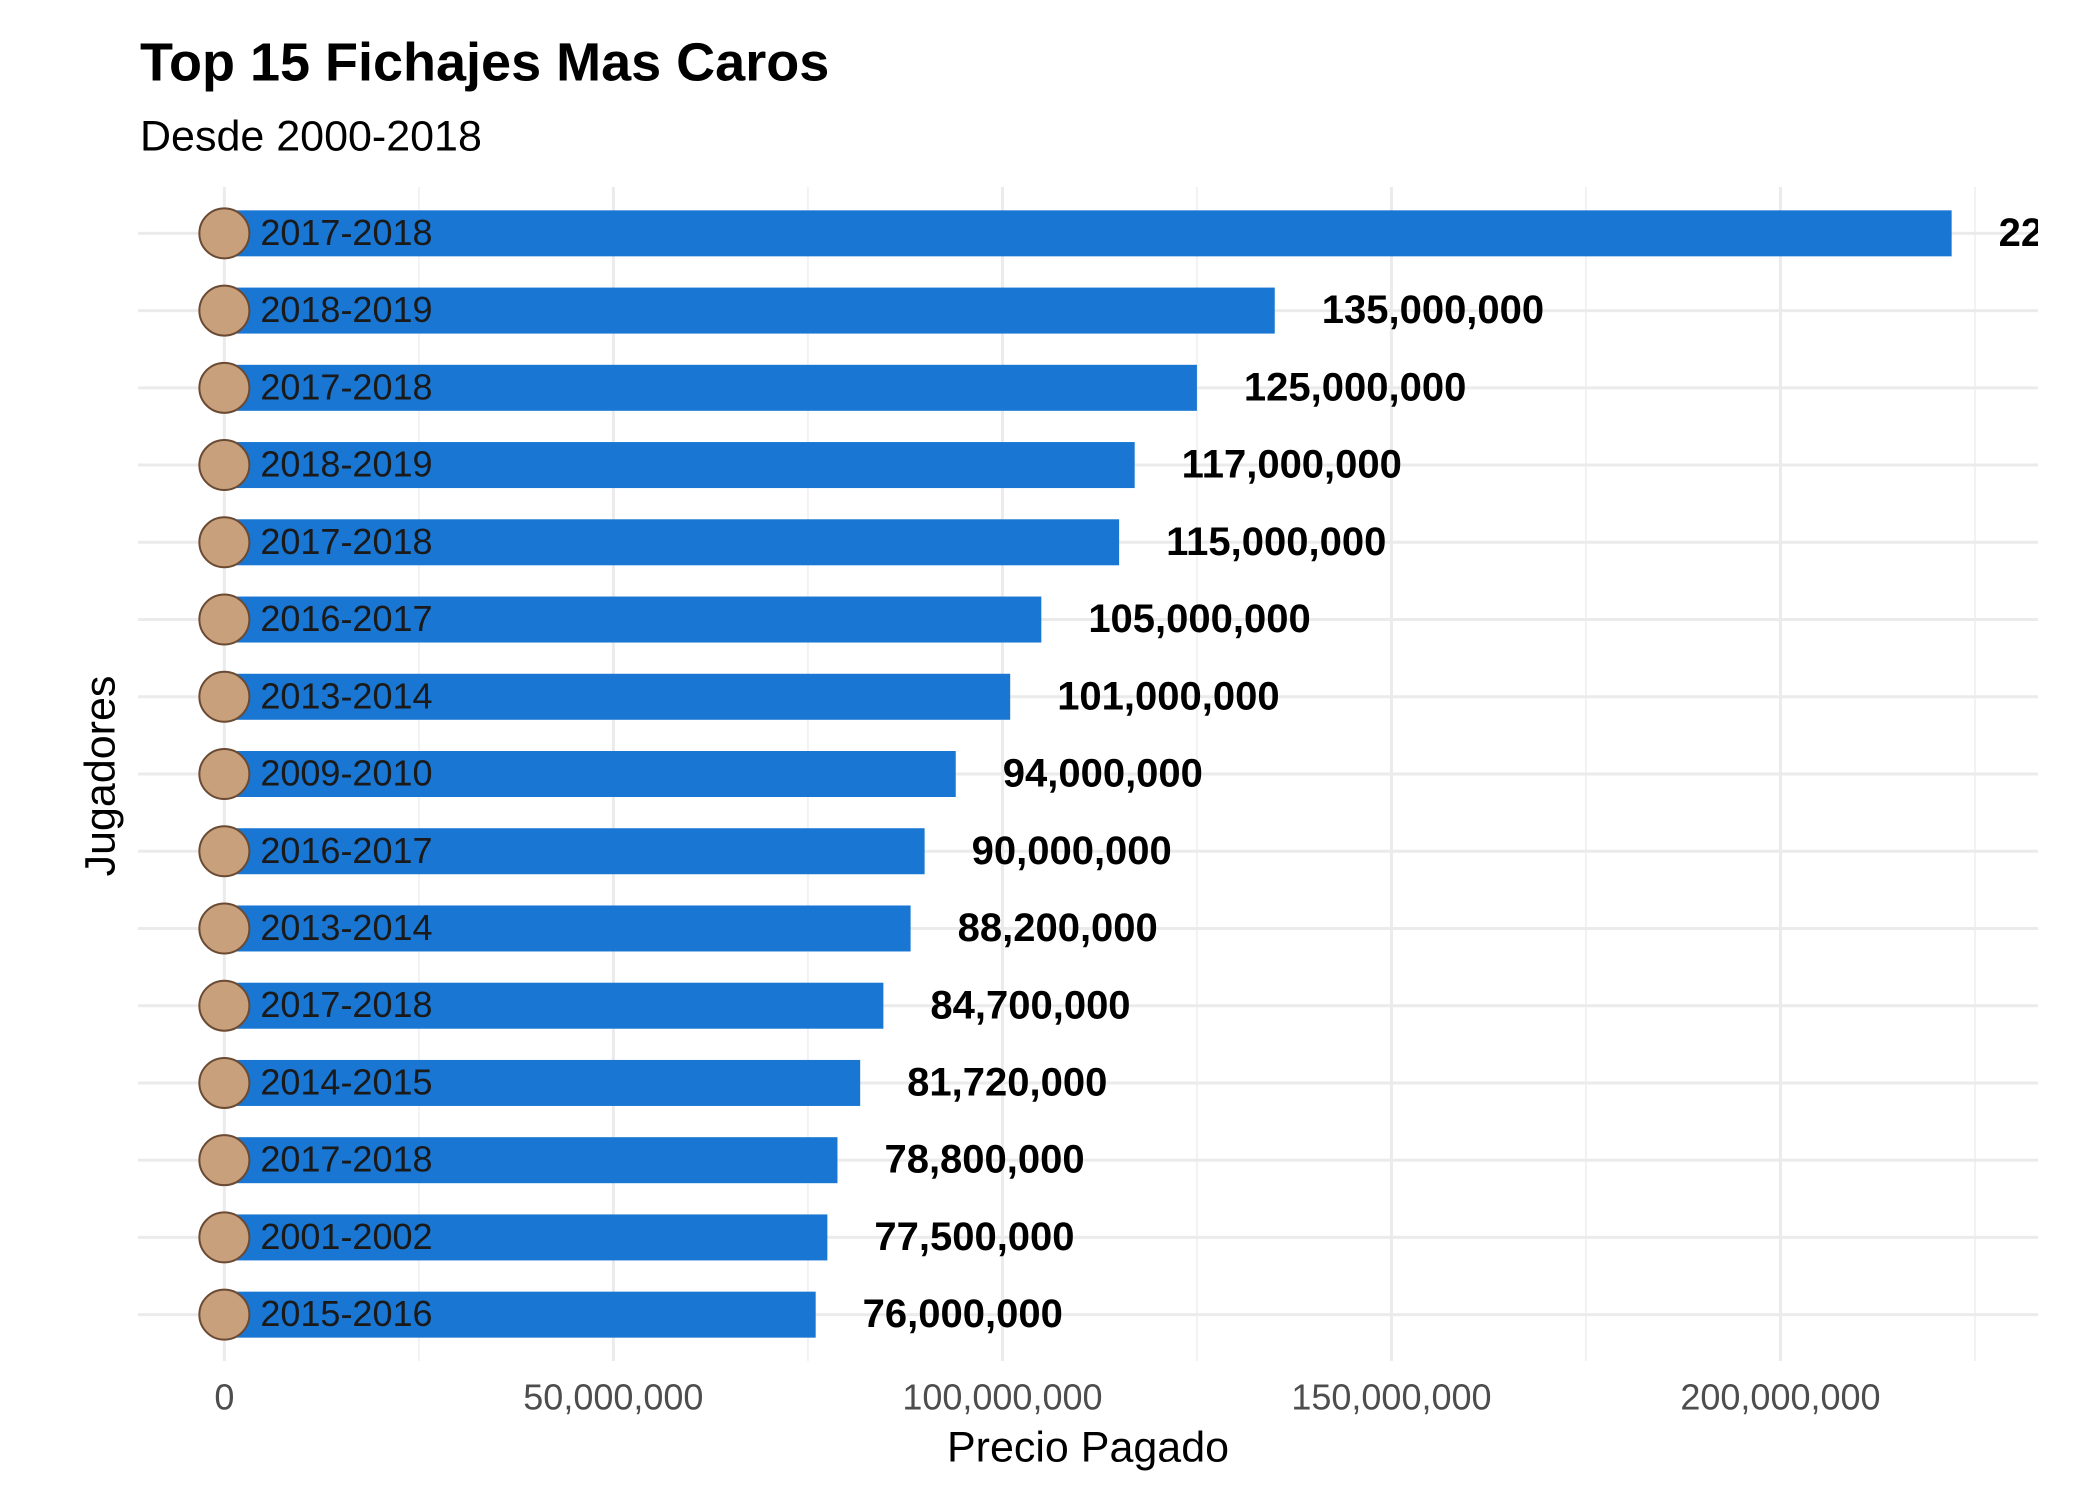 This screenshot has width=2100, height=1500. What do you see at coordinates (346, 1313) in the screenshot?
I see `bar-category-label: 2015-2016` at bounding box center [346, 1313].